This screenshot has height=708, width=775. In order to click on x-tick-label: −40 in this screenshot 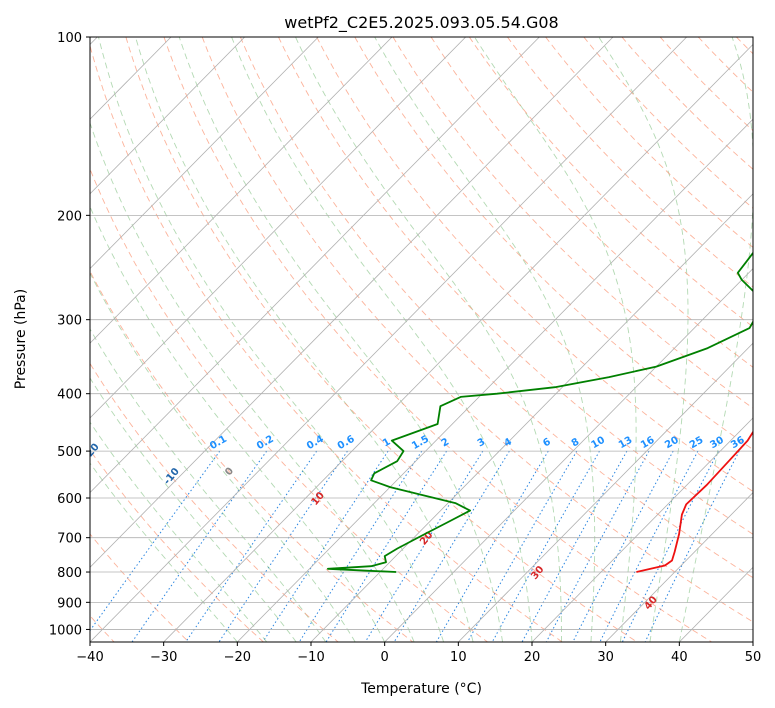, I will do `click(89, 657)`.